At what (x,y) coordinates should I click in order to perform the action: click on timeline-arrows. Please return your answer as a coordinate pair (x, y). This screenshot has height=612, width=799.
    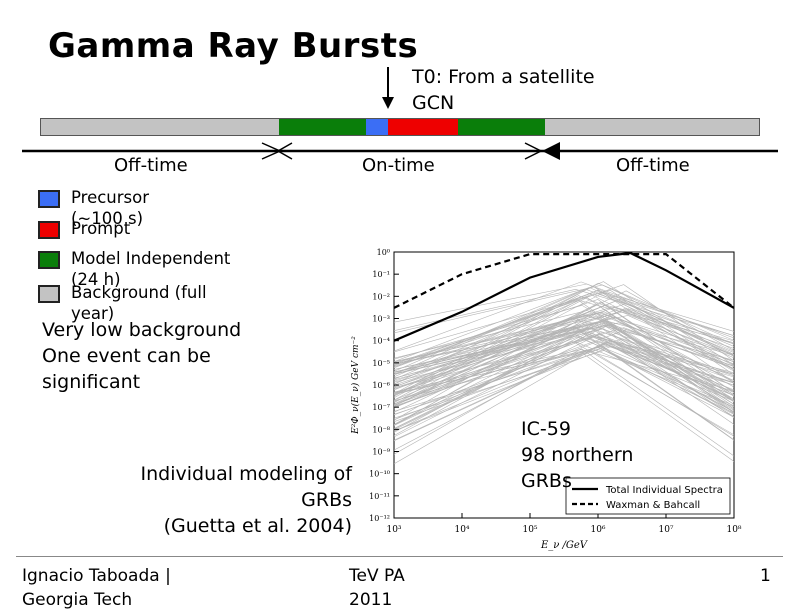
    Looking at the image, I should click on (400, 151).